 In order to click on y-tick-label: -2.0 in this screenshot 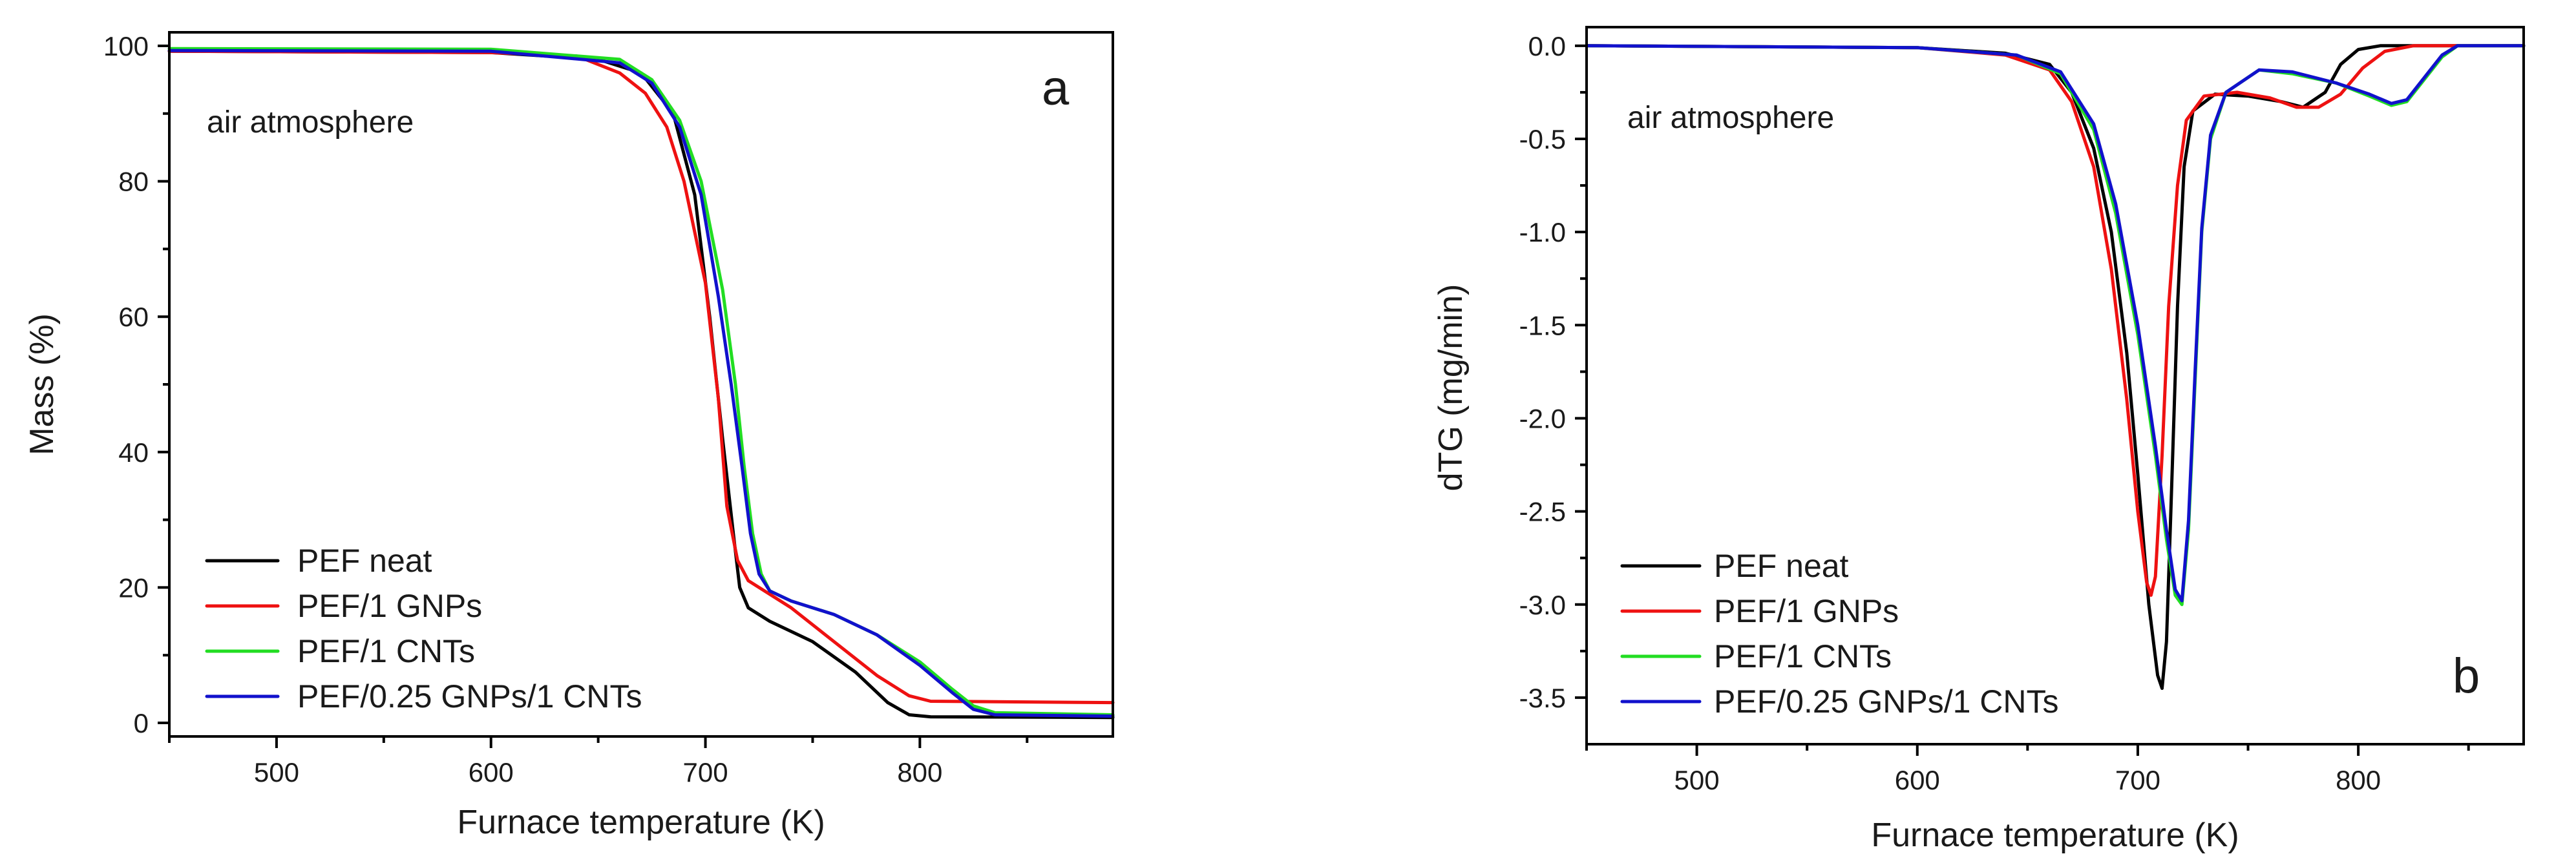, I will do `click(1542, 418)`.